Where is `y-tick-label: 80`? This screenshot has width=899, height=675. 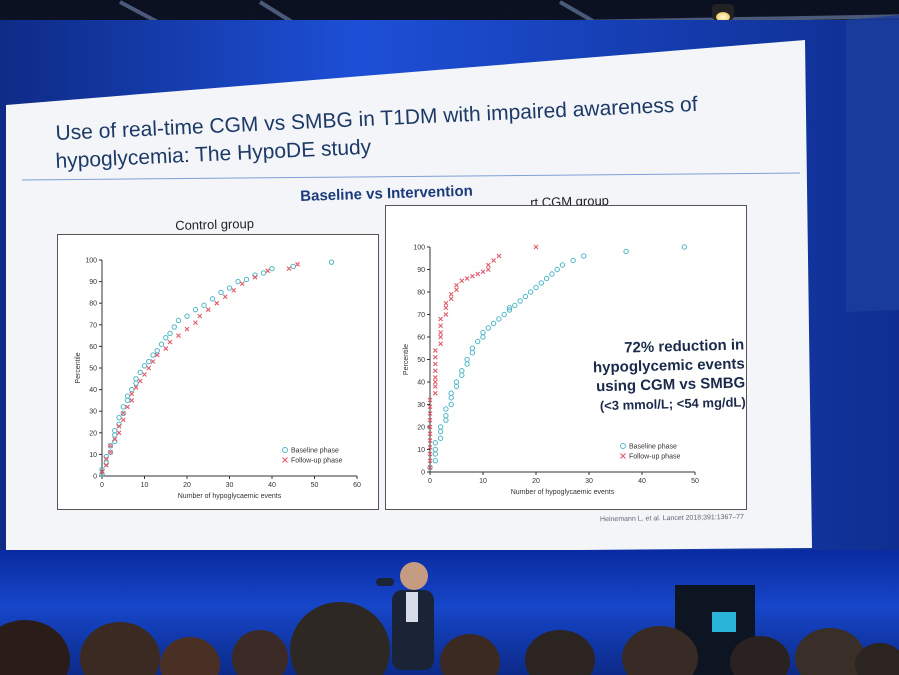 y-tick-label: 80 is located at coordinates (93, 304).